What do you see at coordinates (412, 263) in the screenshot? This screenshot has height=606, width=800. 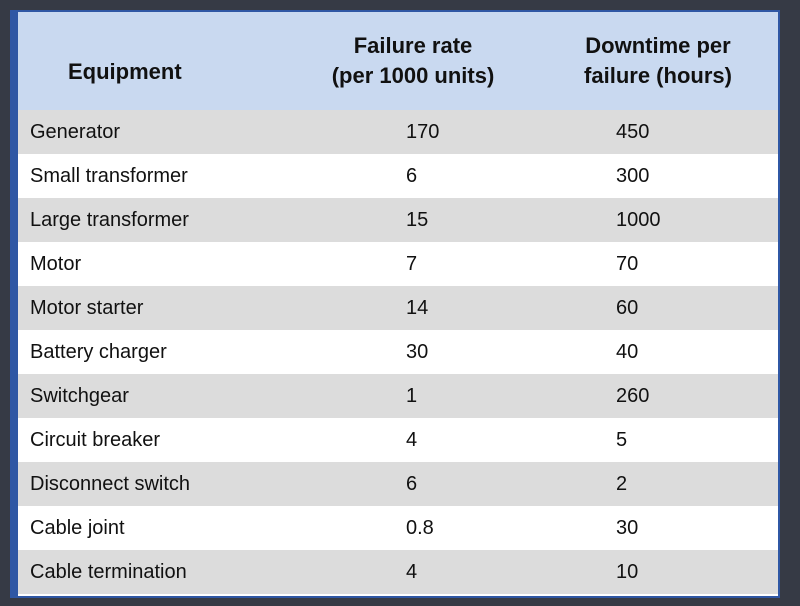 I see `cell-failure-rate: 7` at bounding box center [412, 263].